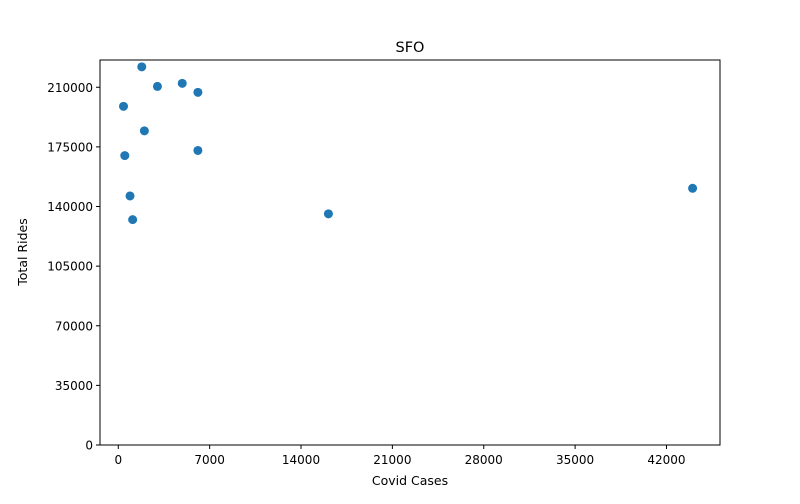 The image size is (800, 504). I want to click on y-tick-label: 140000, so click(70, 207).